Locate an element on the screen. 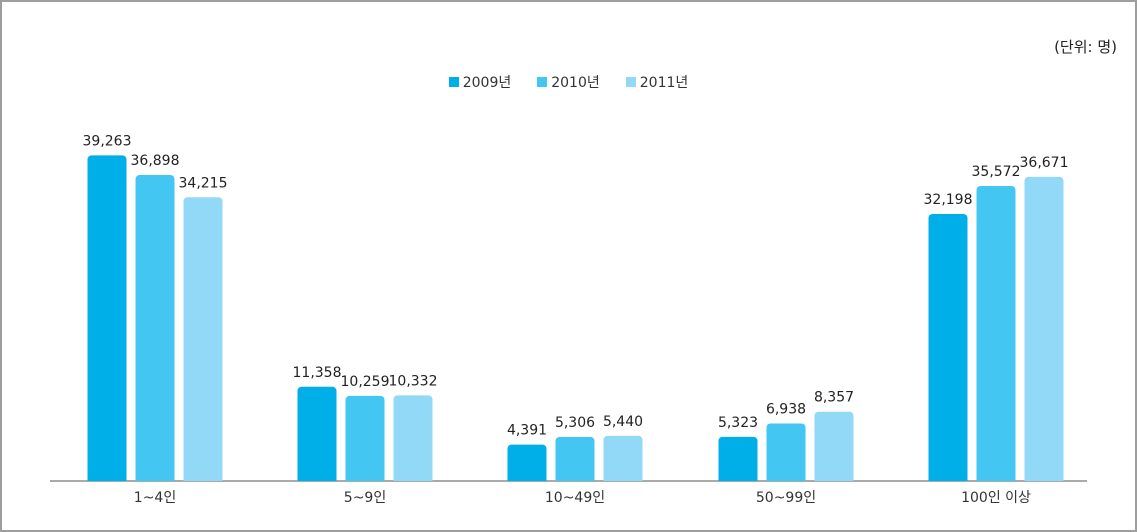  data-label-2-2: 5,440 is located at coordinates (623, 422).